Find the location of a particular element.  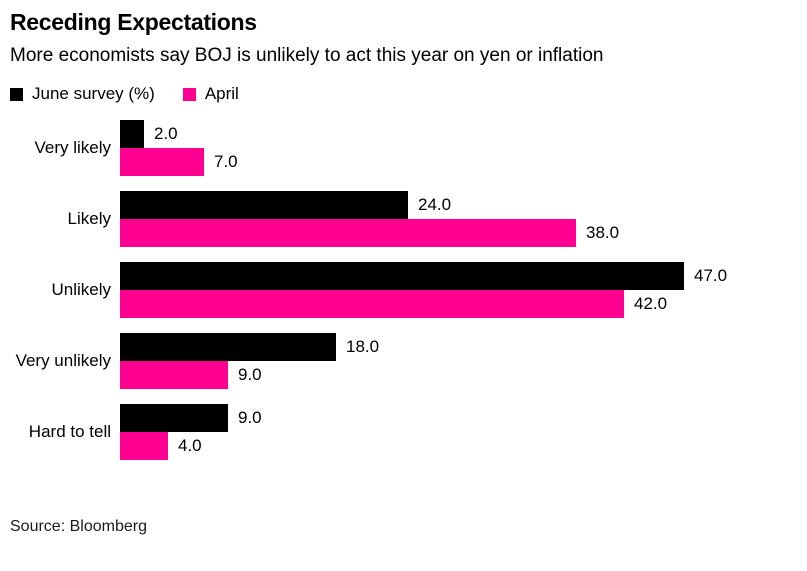

april-value-label: 38.0 is located at coordinates (603, 233).